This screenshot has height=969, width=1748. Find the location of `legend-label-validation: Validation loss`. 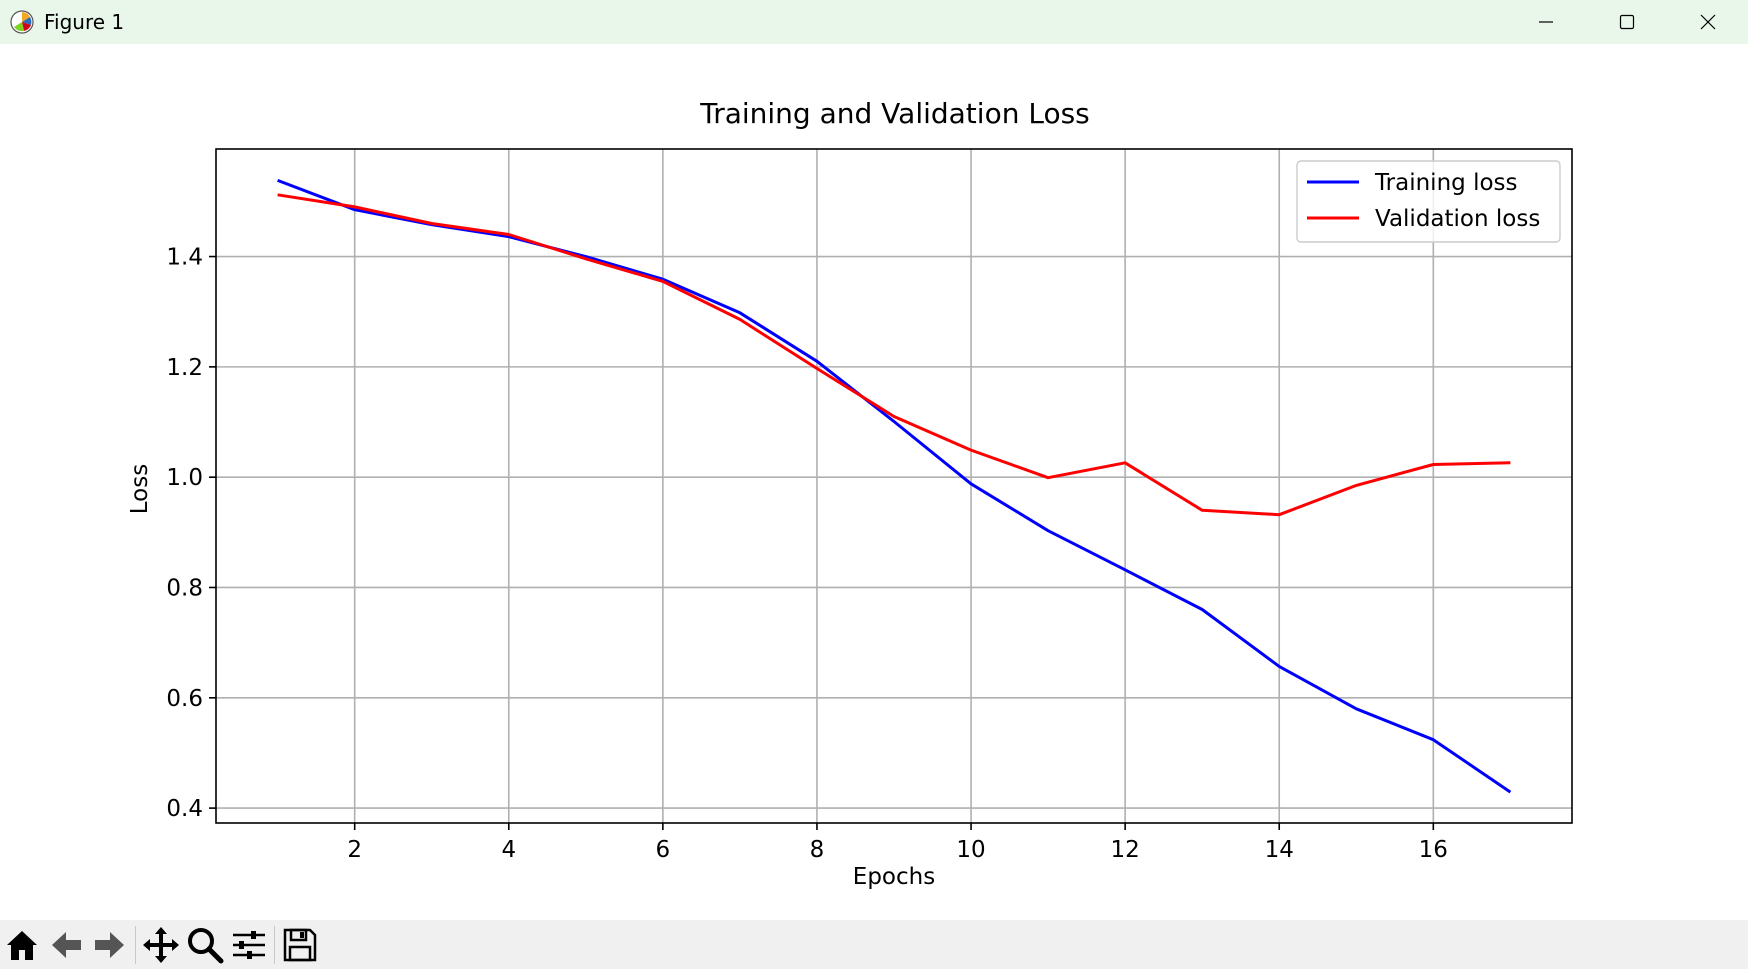

legend-label-validation: Validation loss is located at coordinates (1457, 219).